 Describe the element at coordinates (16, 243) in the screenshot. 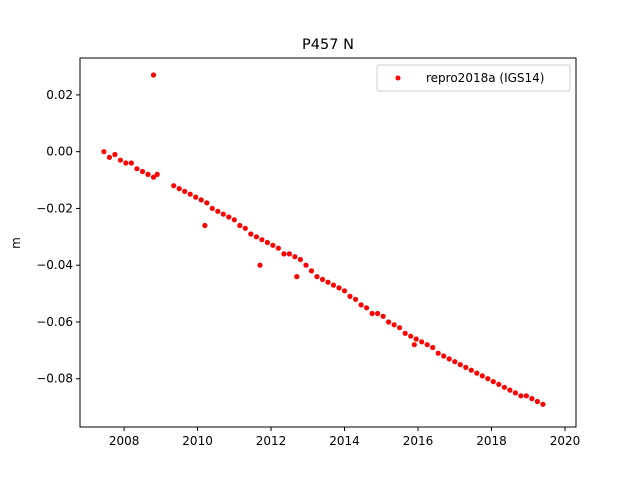

I see `y-axis-label: m` at that location.